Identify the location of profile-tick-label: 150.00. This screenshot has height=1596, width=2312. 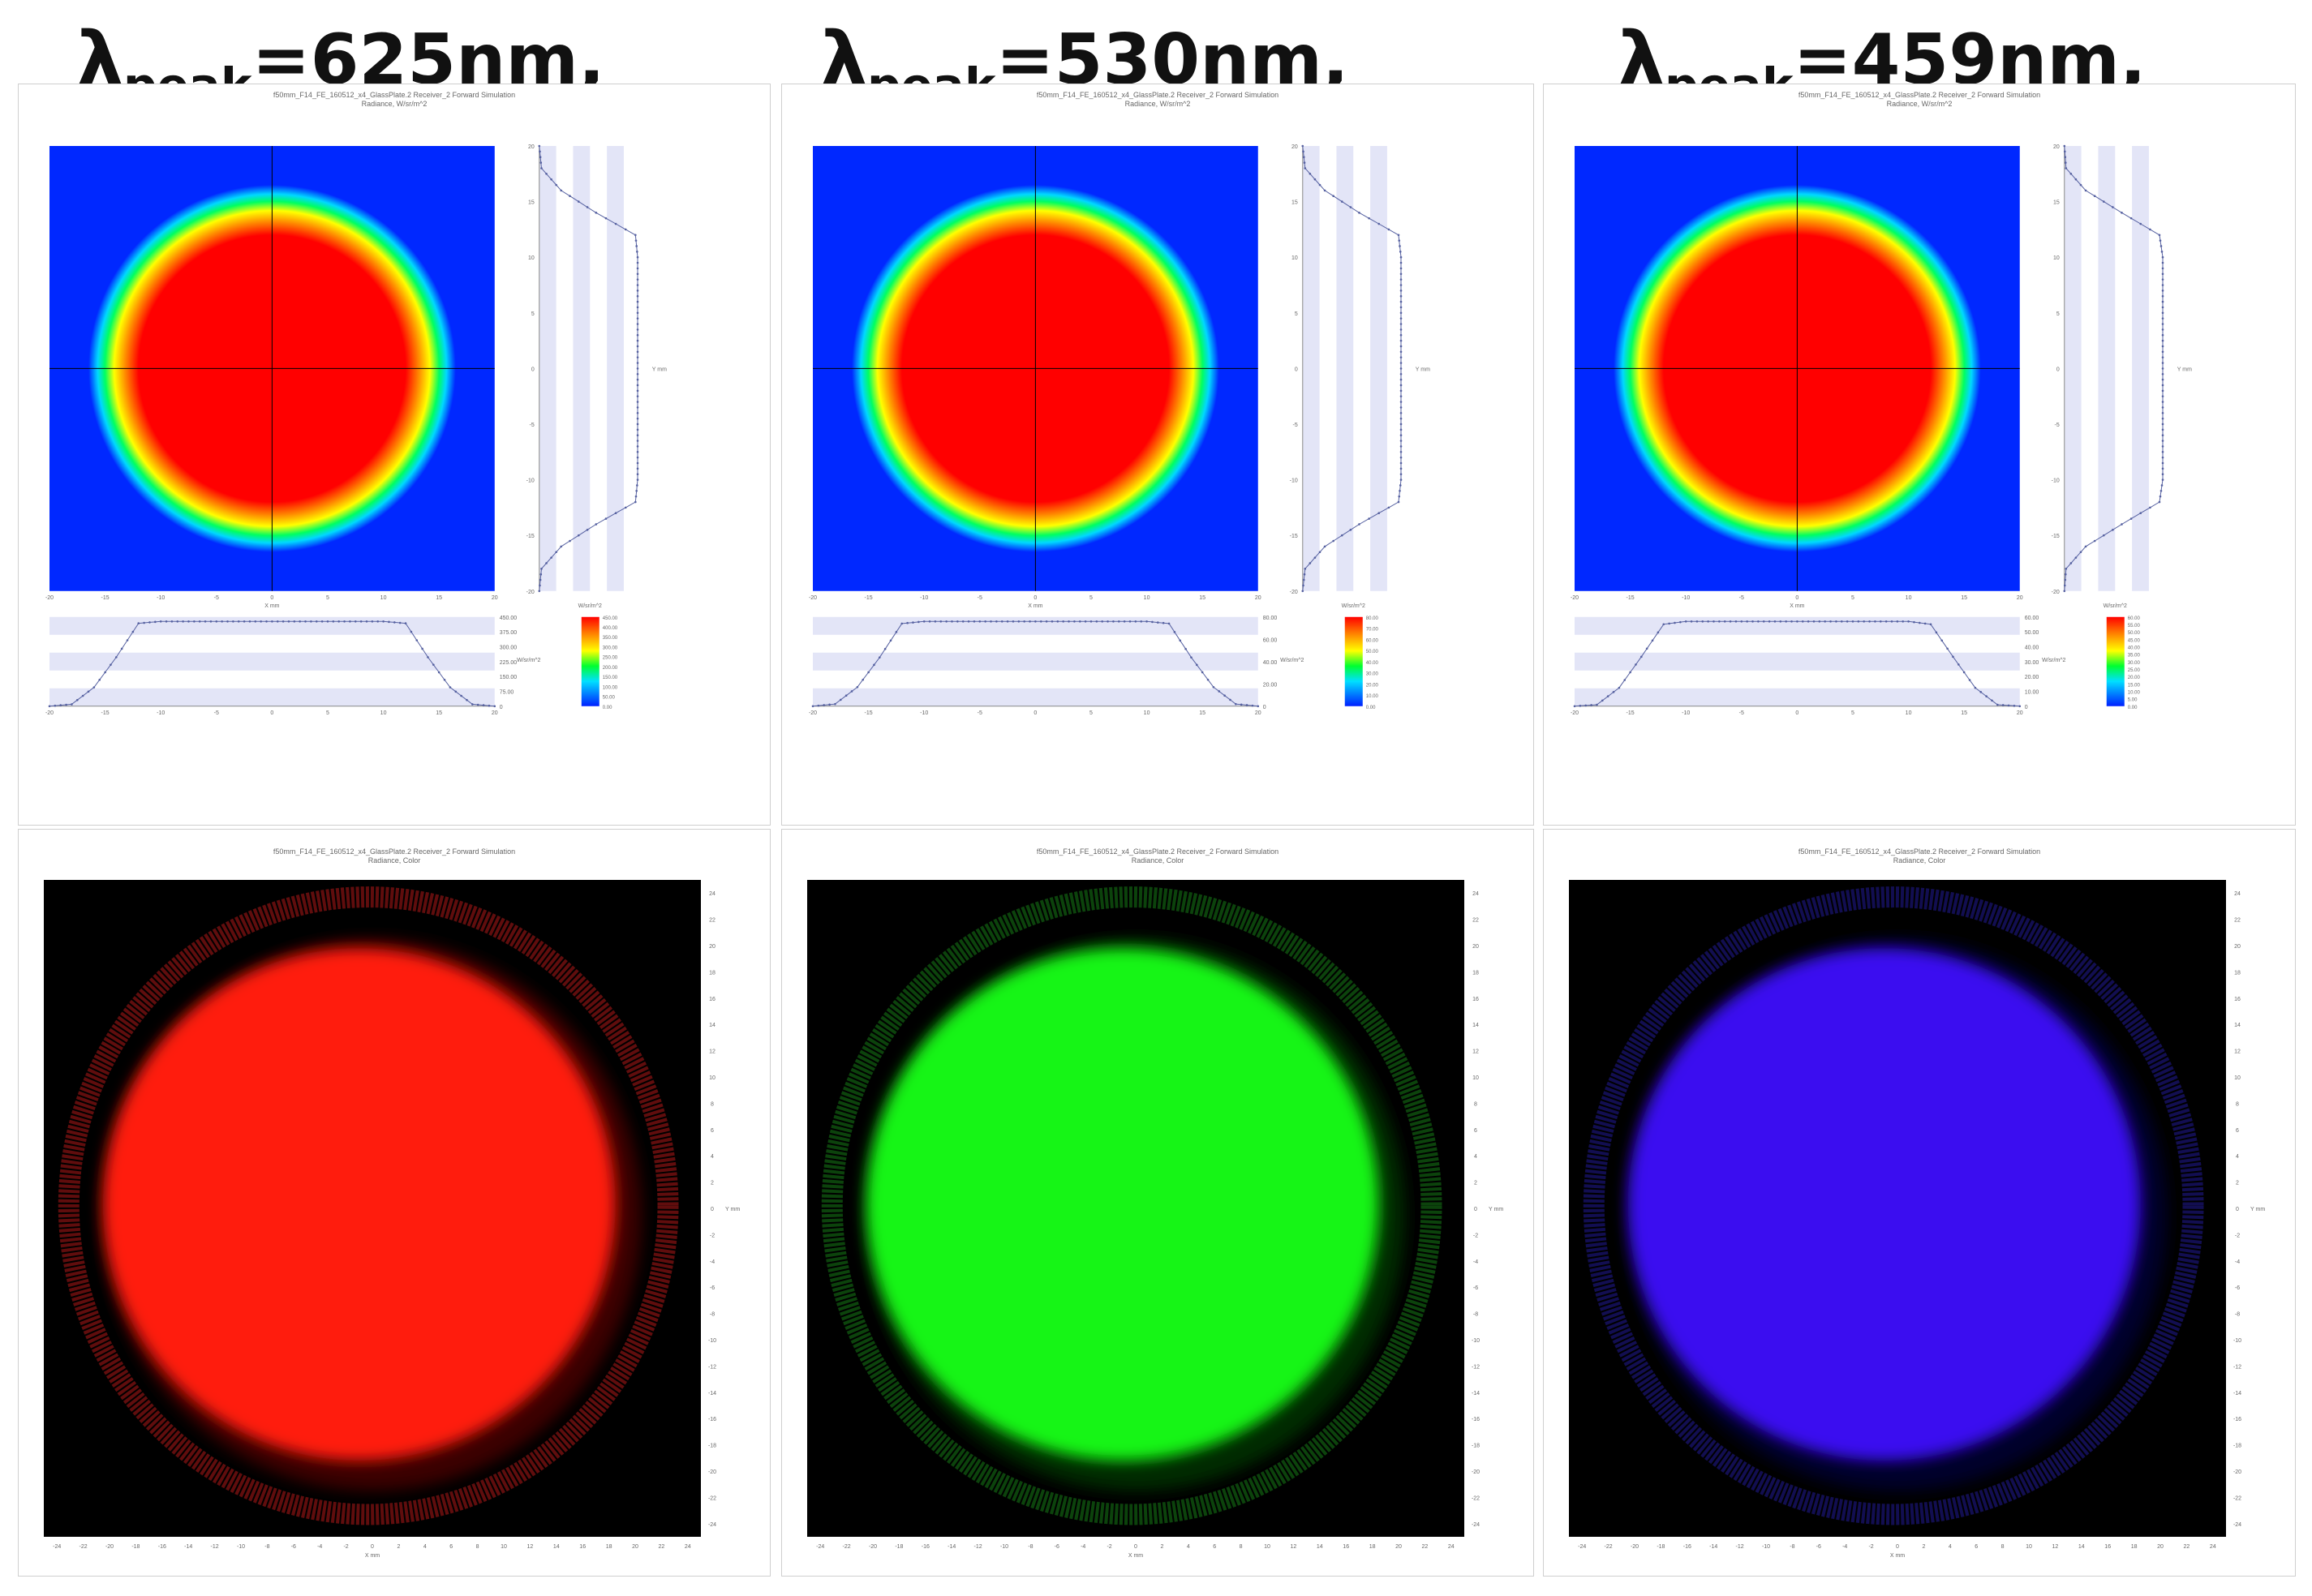
(509, 677).